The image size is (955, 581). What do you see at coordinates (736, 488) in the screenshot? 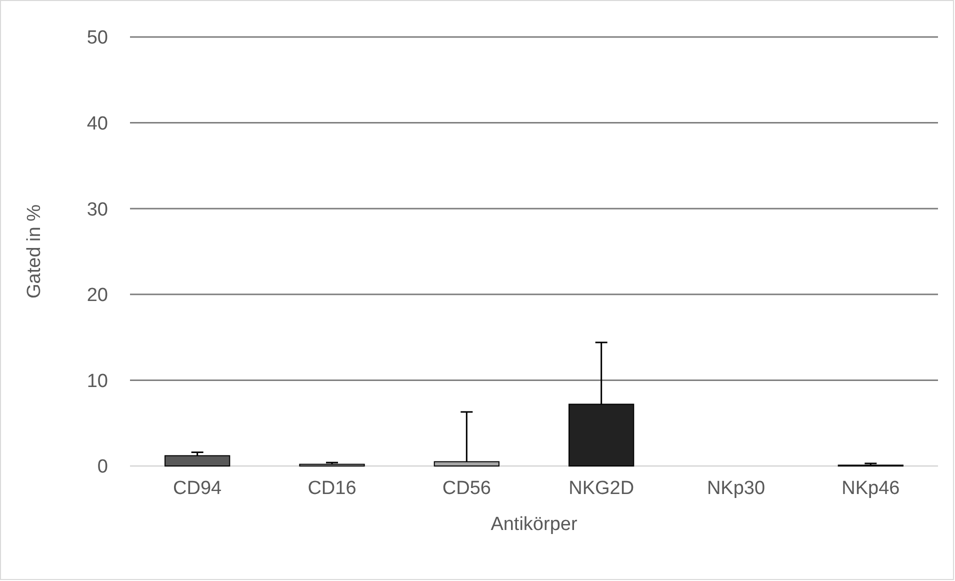
I see `x-tick-label: NKp30` at bounding box center [736, 488].